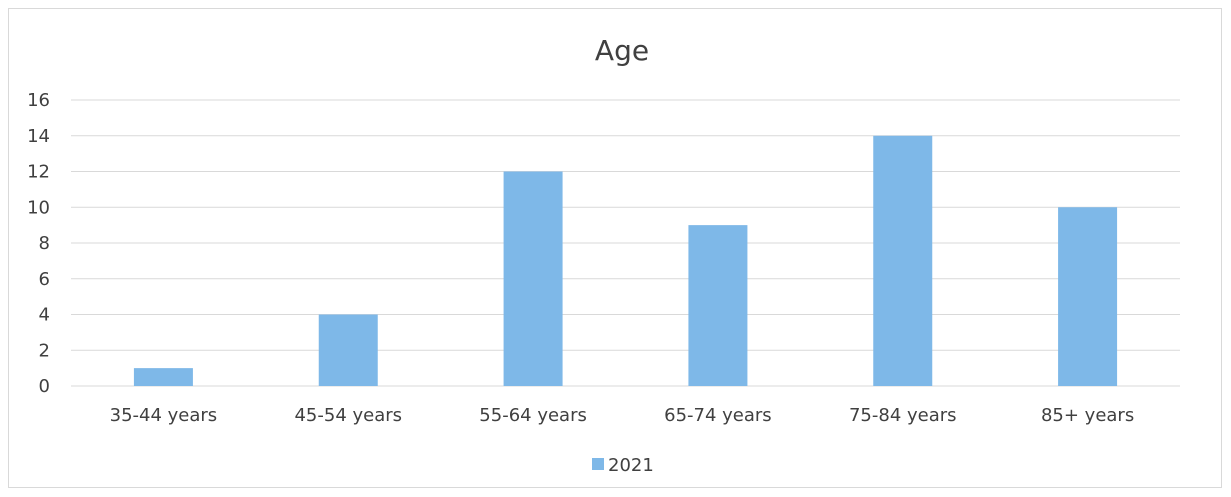  What do you see at coordinates (38, 243) in the screenshot?
I see `y-axis-ticks: 0 2 4 6 8 10 12 14 16` at bounding box center [38, 243].